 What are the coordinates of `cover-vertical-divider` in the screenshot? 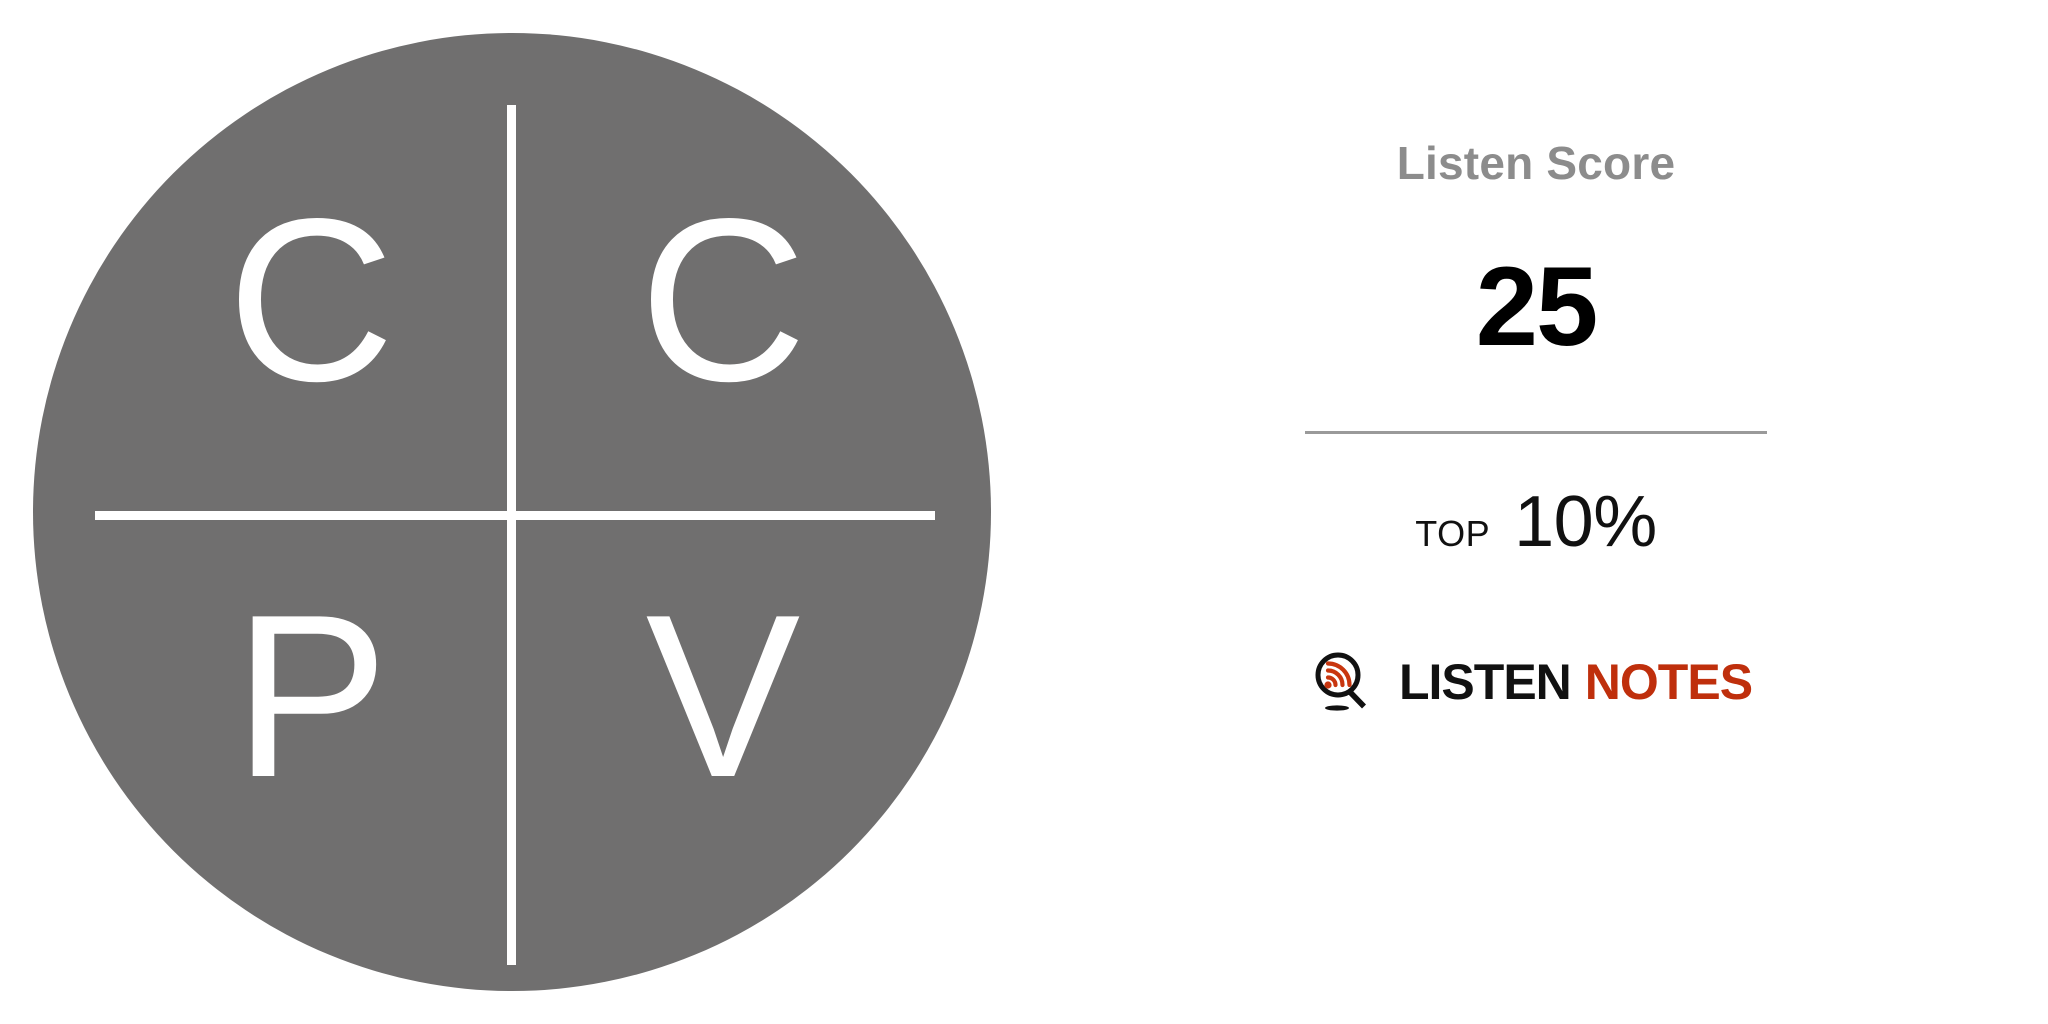 It's located at (511, 535).